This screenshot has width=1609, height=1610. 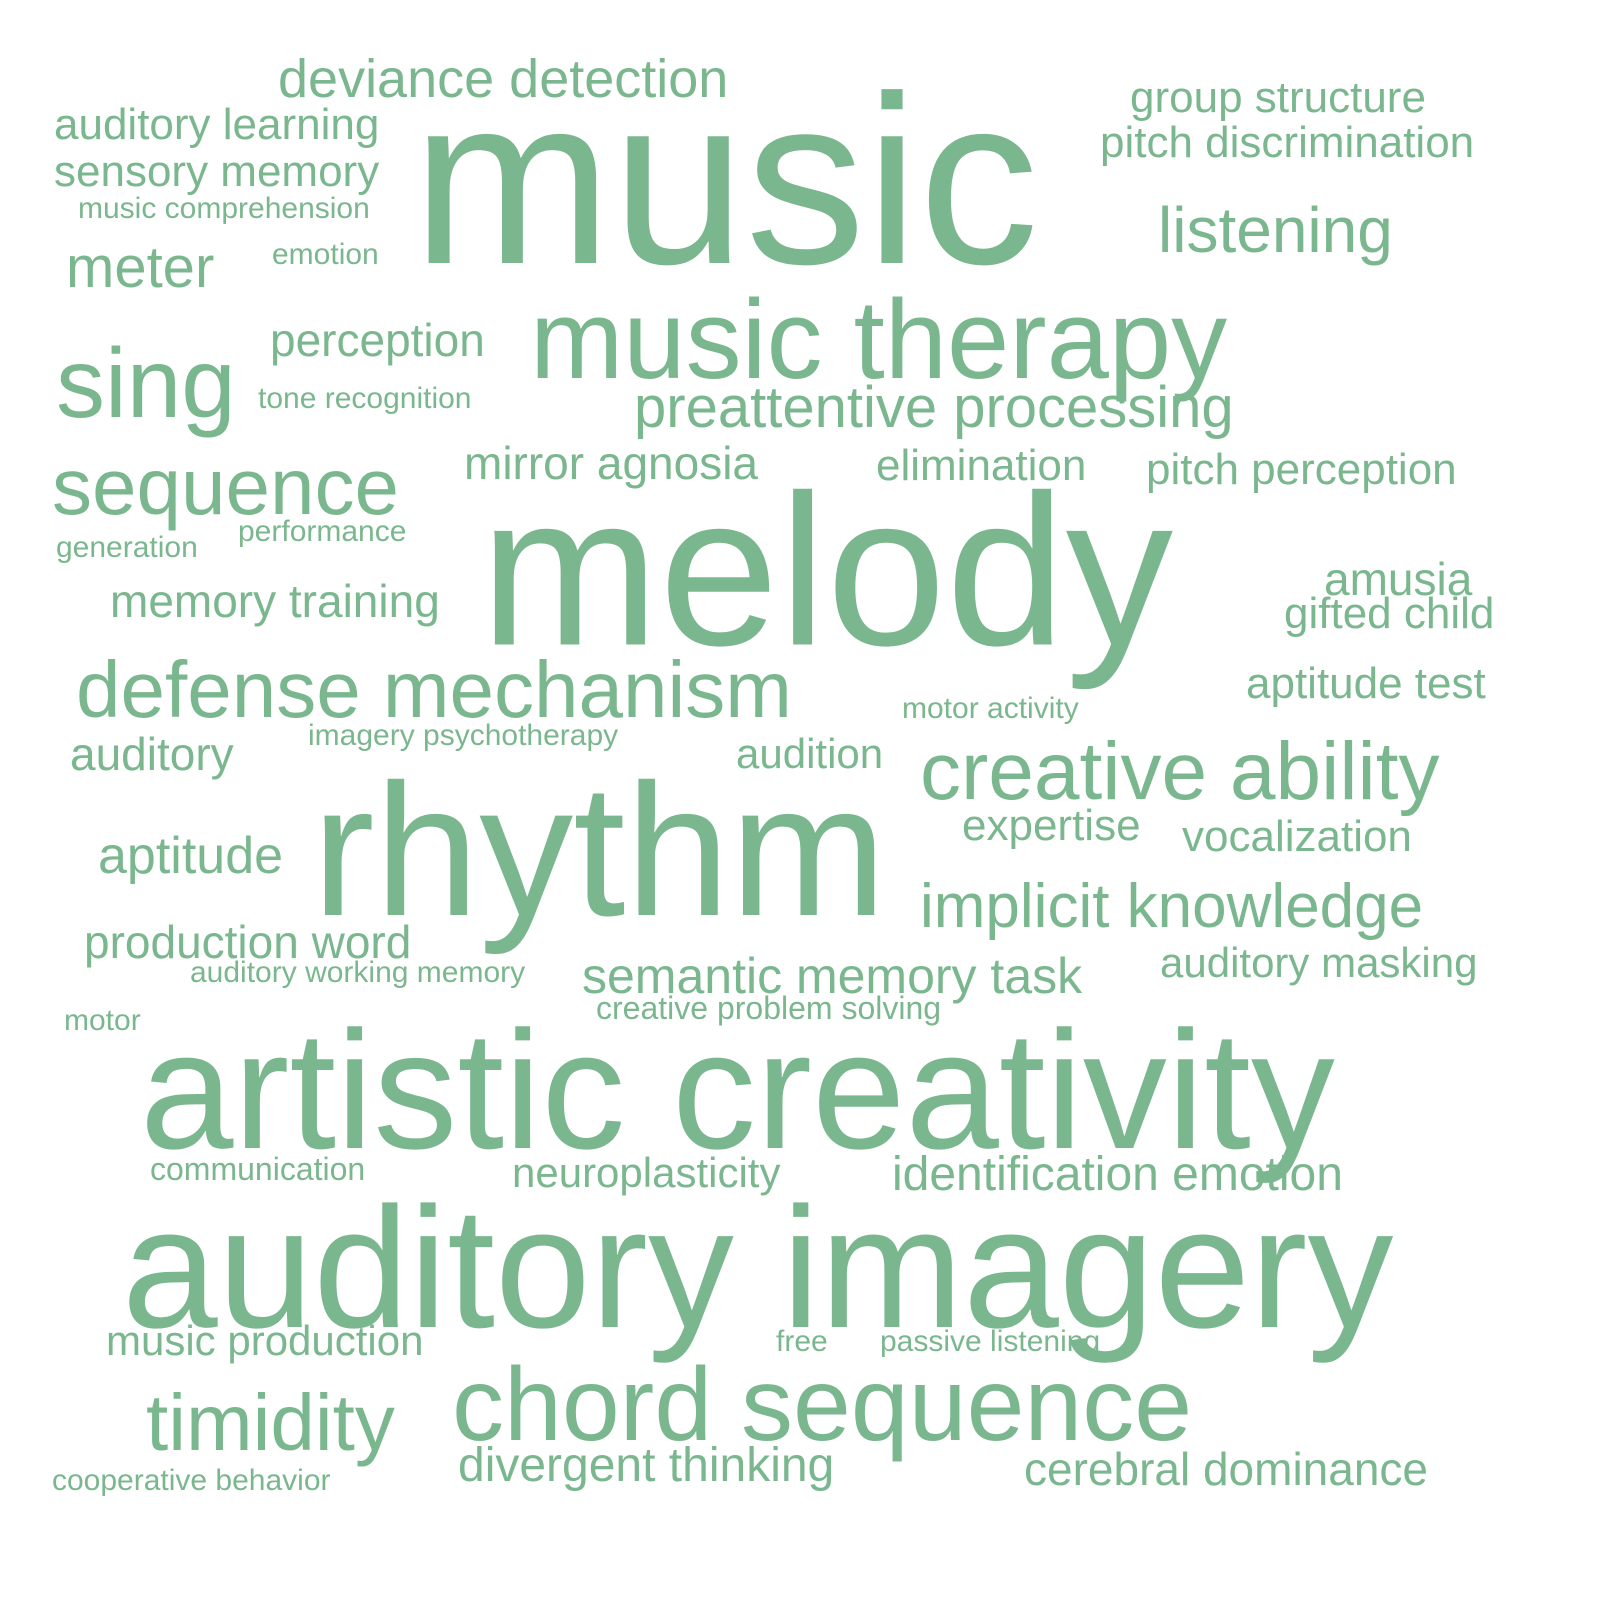 What do you see at coordinates (322, 531) in the screenshot?
I see `word-performance: performance` at bounding box center [322, 531].